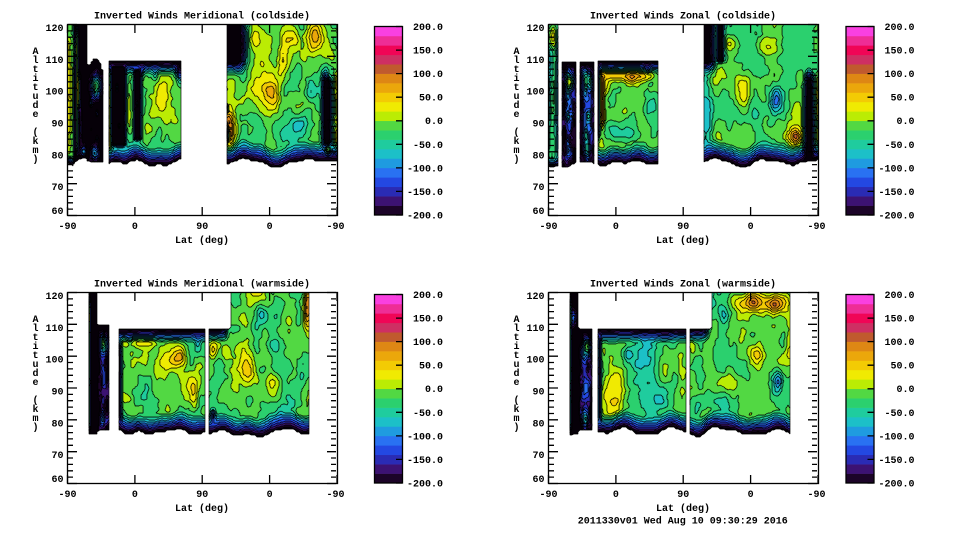 Image resolution: width=960 pixels, height=540 pixels. I want to click on svg-text:2011330v01 Wed Aug 10 09:30:29: 2011330v01 Wed Aug 10 09:30:29 2016, so click(683, 522).